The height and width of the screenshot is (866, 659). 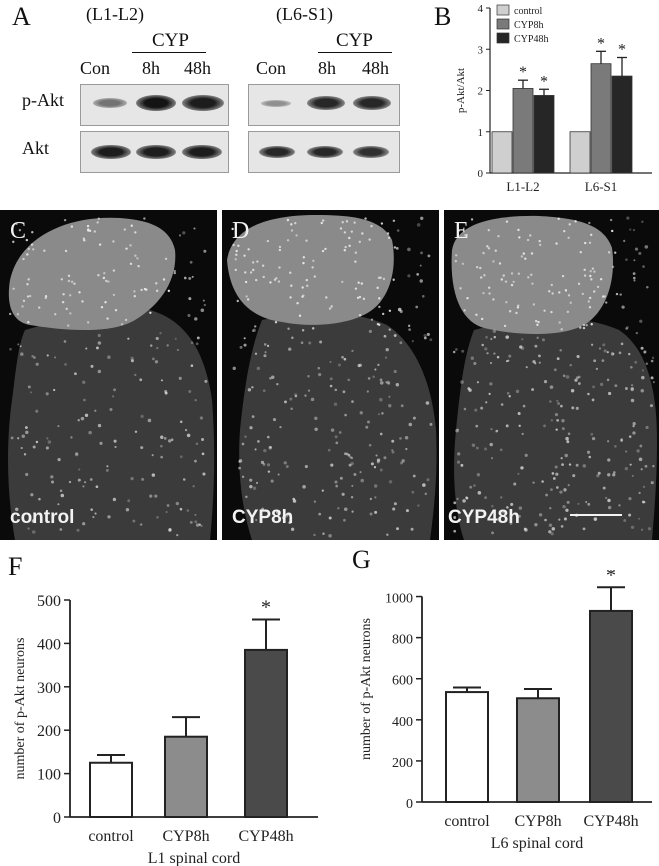 I want to click on b-legend-swatch-control, so click(x=503, y=10).